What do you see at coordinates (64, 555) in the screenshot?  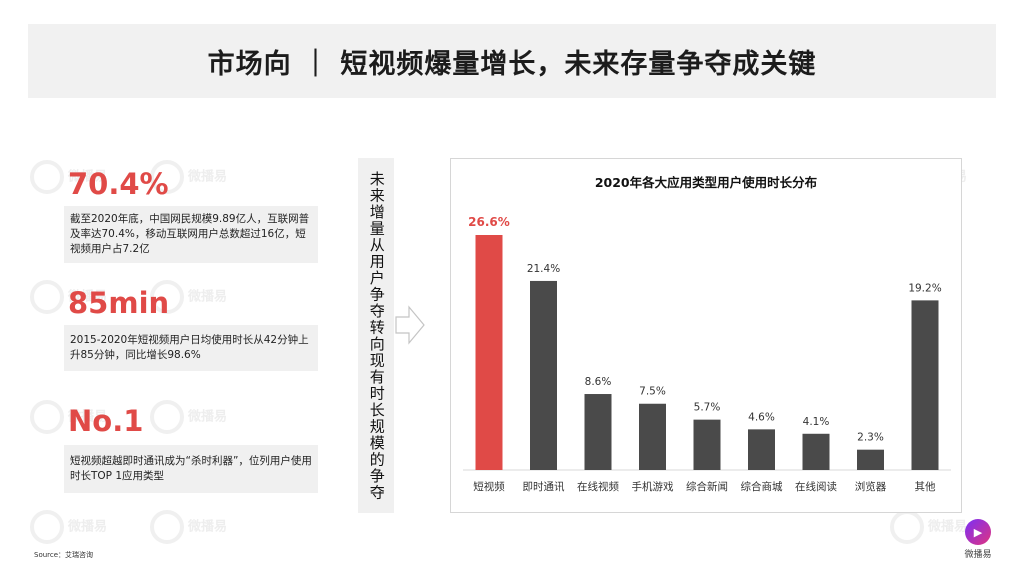 I see `source-note: Source：艾瑞咨询` at bounding box center [64, 555].